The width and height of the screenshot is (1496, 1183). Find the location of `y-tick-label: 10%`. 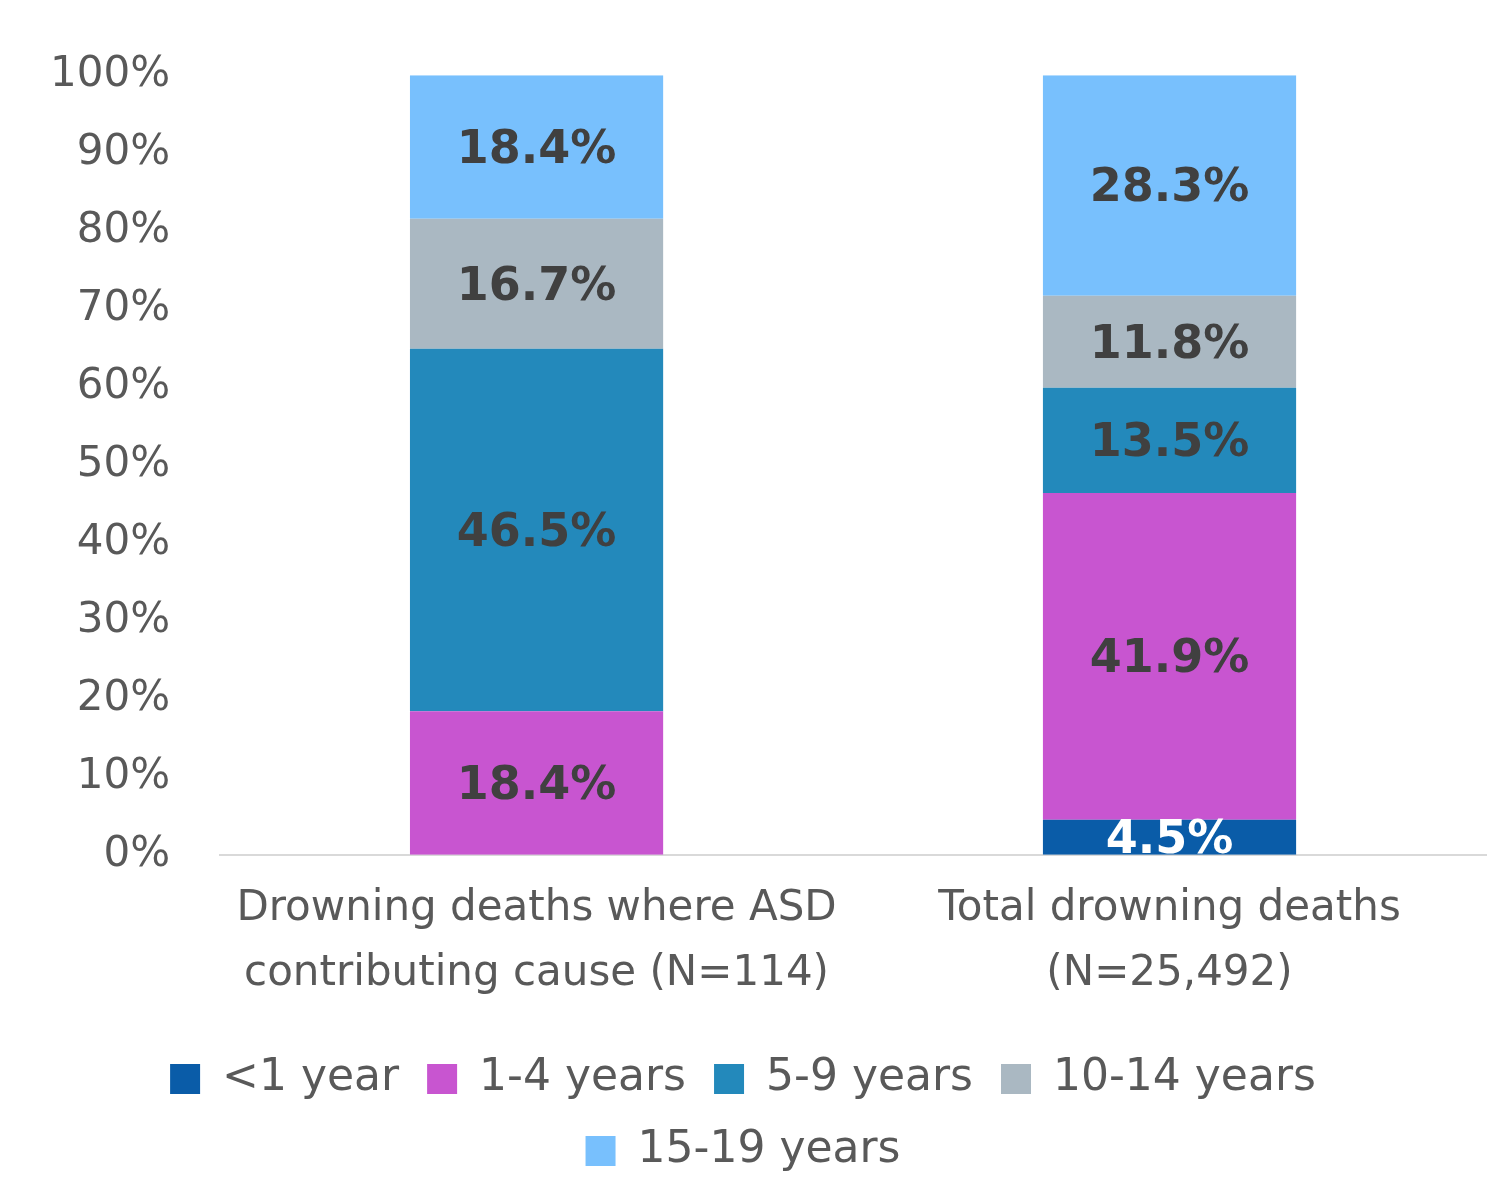

y-tick-label: 10% is located at coordinates (123, 773).